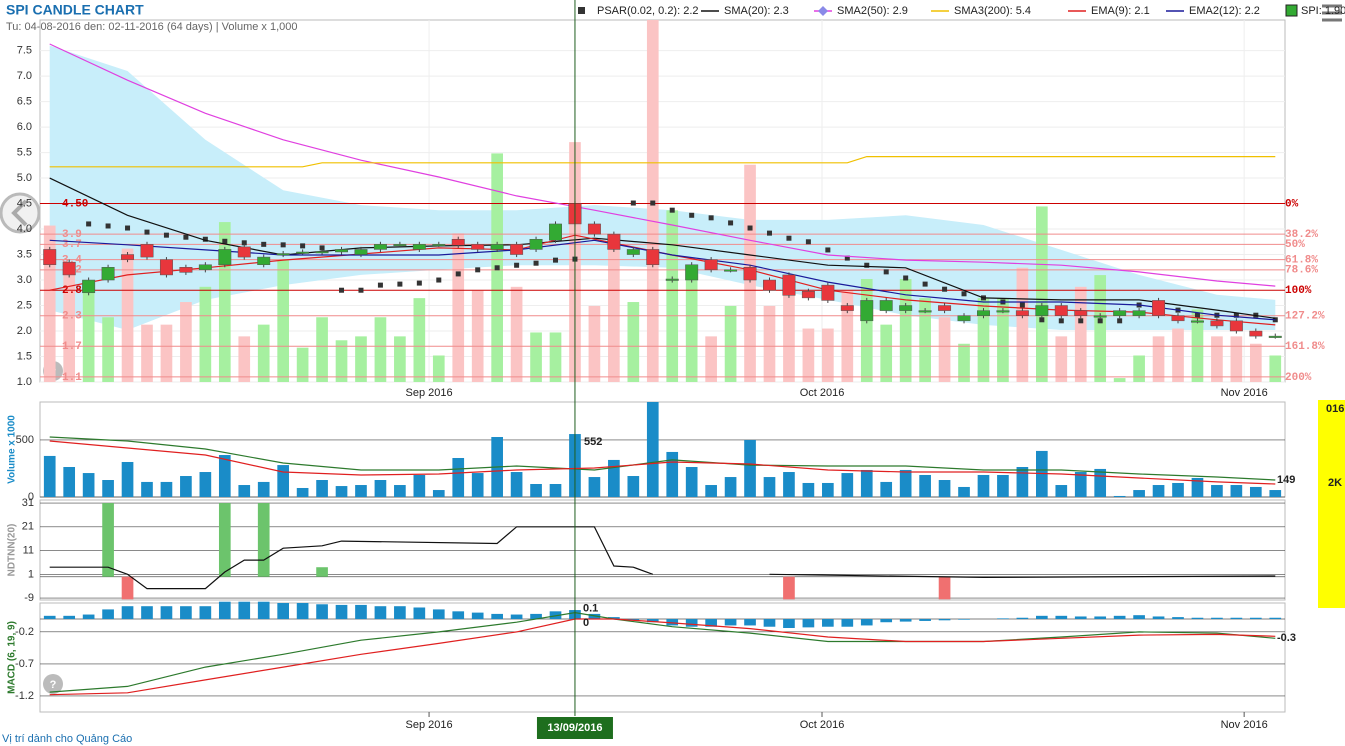 This screenshot has width=1345, height=746. Describe the element at coordinates (638, 11) in the screenshot. I see `legend-item: PSAR(0.02, 0.2): 2.2` at that location.